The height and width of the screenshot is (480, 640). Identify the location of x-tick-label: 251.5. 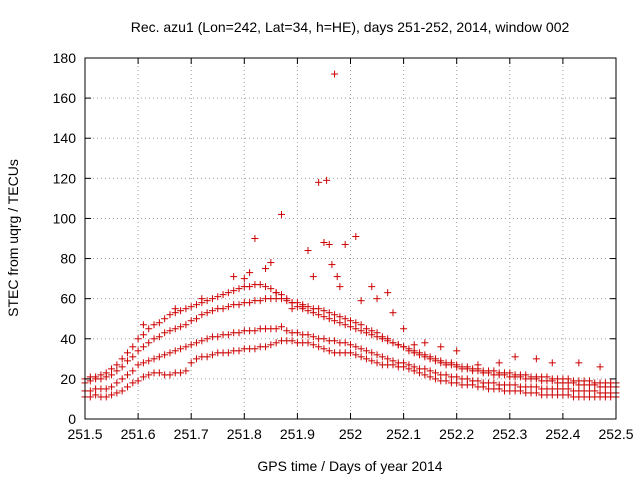
(84, 434).